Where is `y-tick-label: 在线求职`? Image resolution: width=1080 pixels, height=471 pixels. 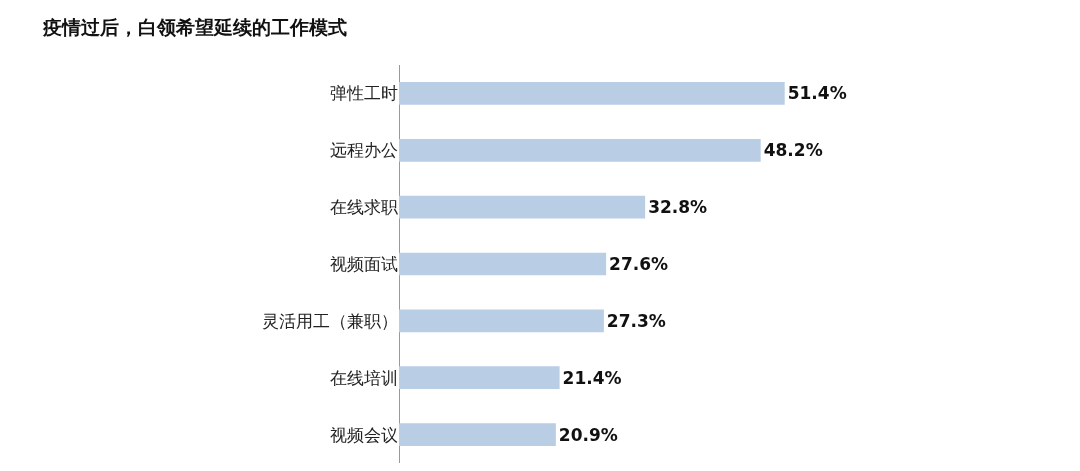
y-tick-label: 在线求职 is located at coordinates (364, 207).